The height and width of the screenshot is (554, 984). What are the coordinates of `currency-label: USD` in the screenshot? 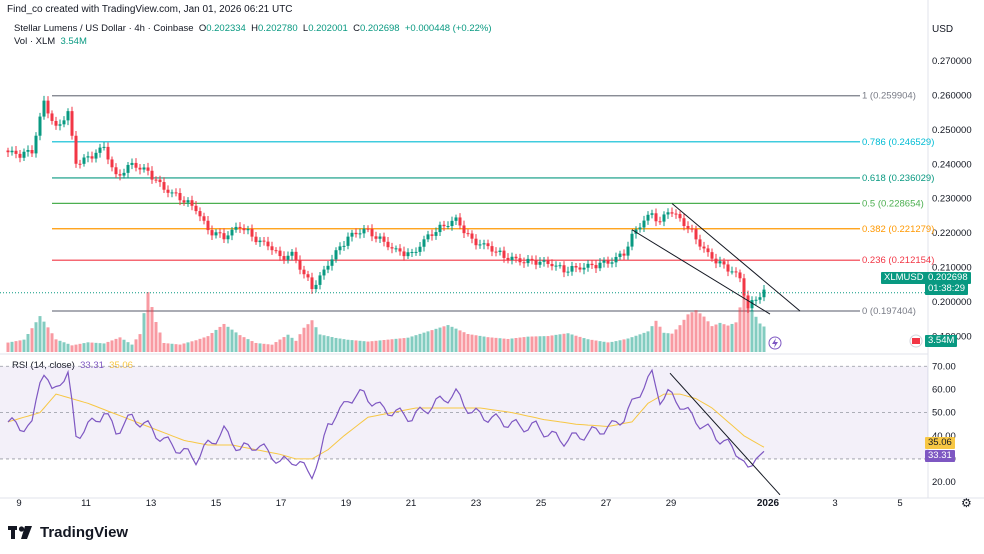 It's located at (943, 29).